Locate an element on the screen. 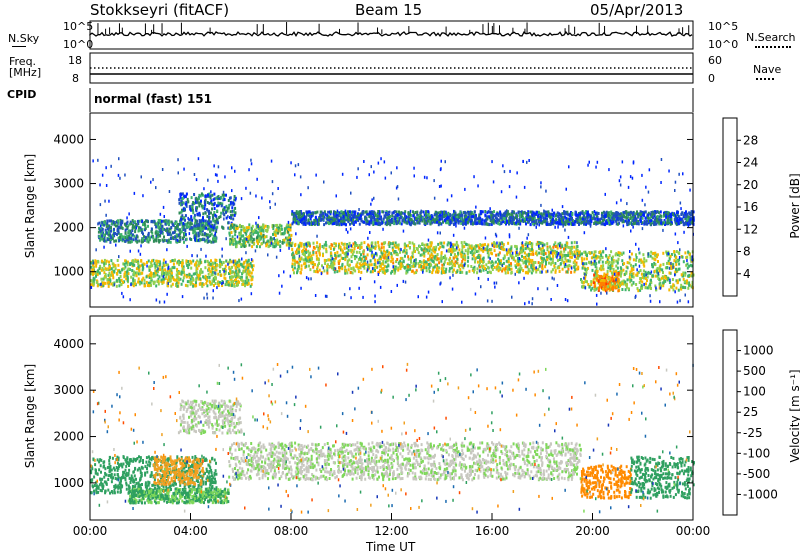 The width and height of the screenshot is (800, 554). noise-sky-trace is located at coordinates (391, 34).